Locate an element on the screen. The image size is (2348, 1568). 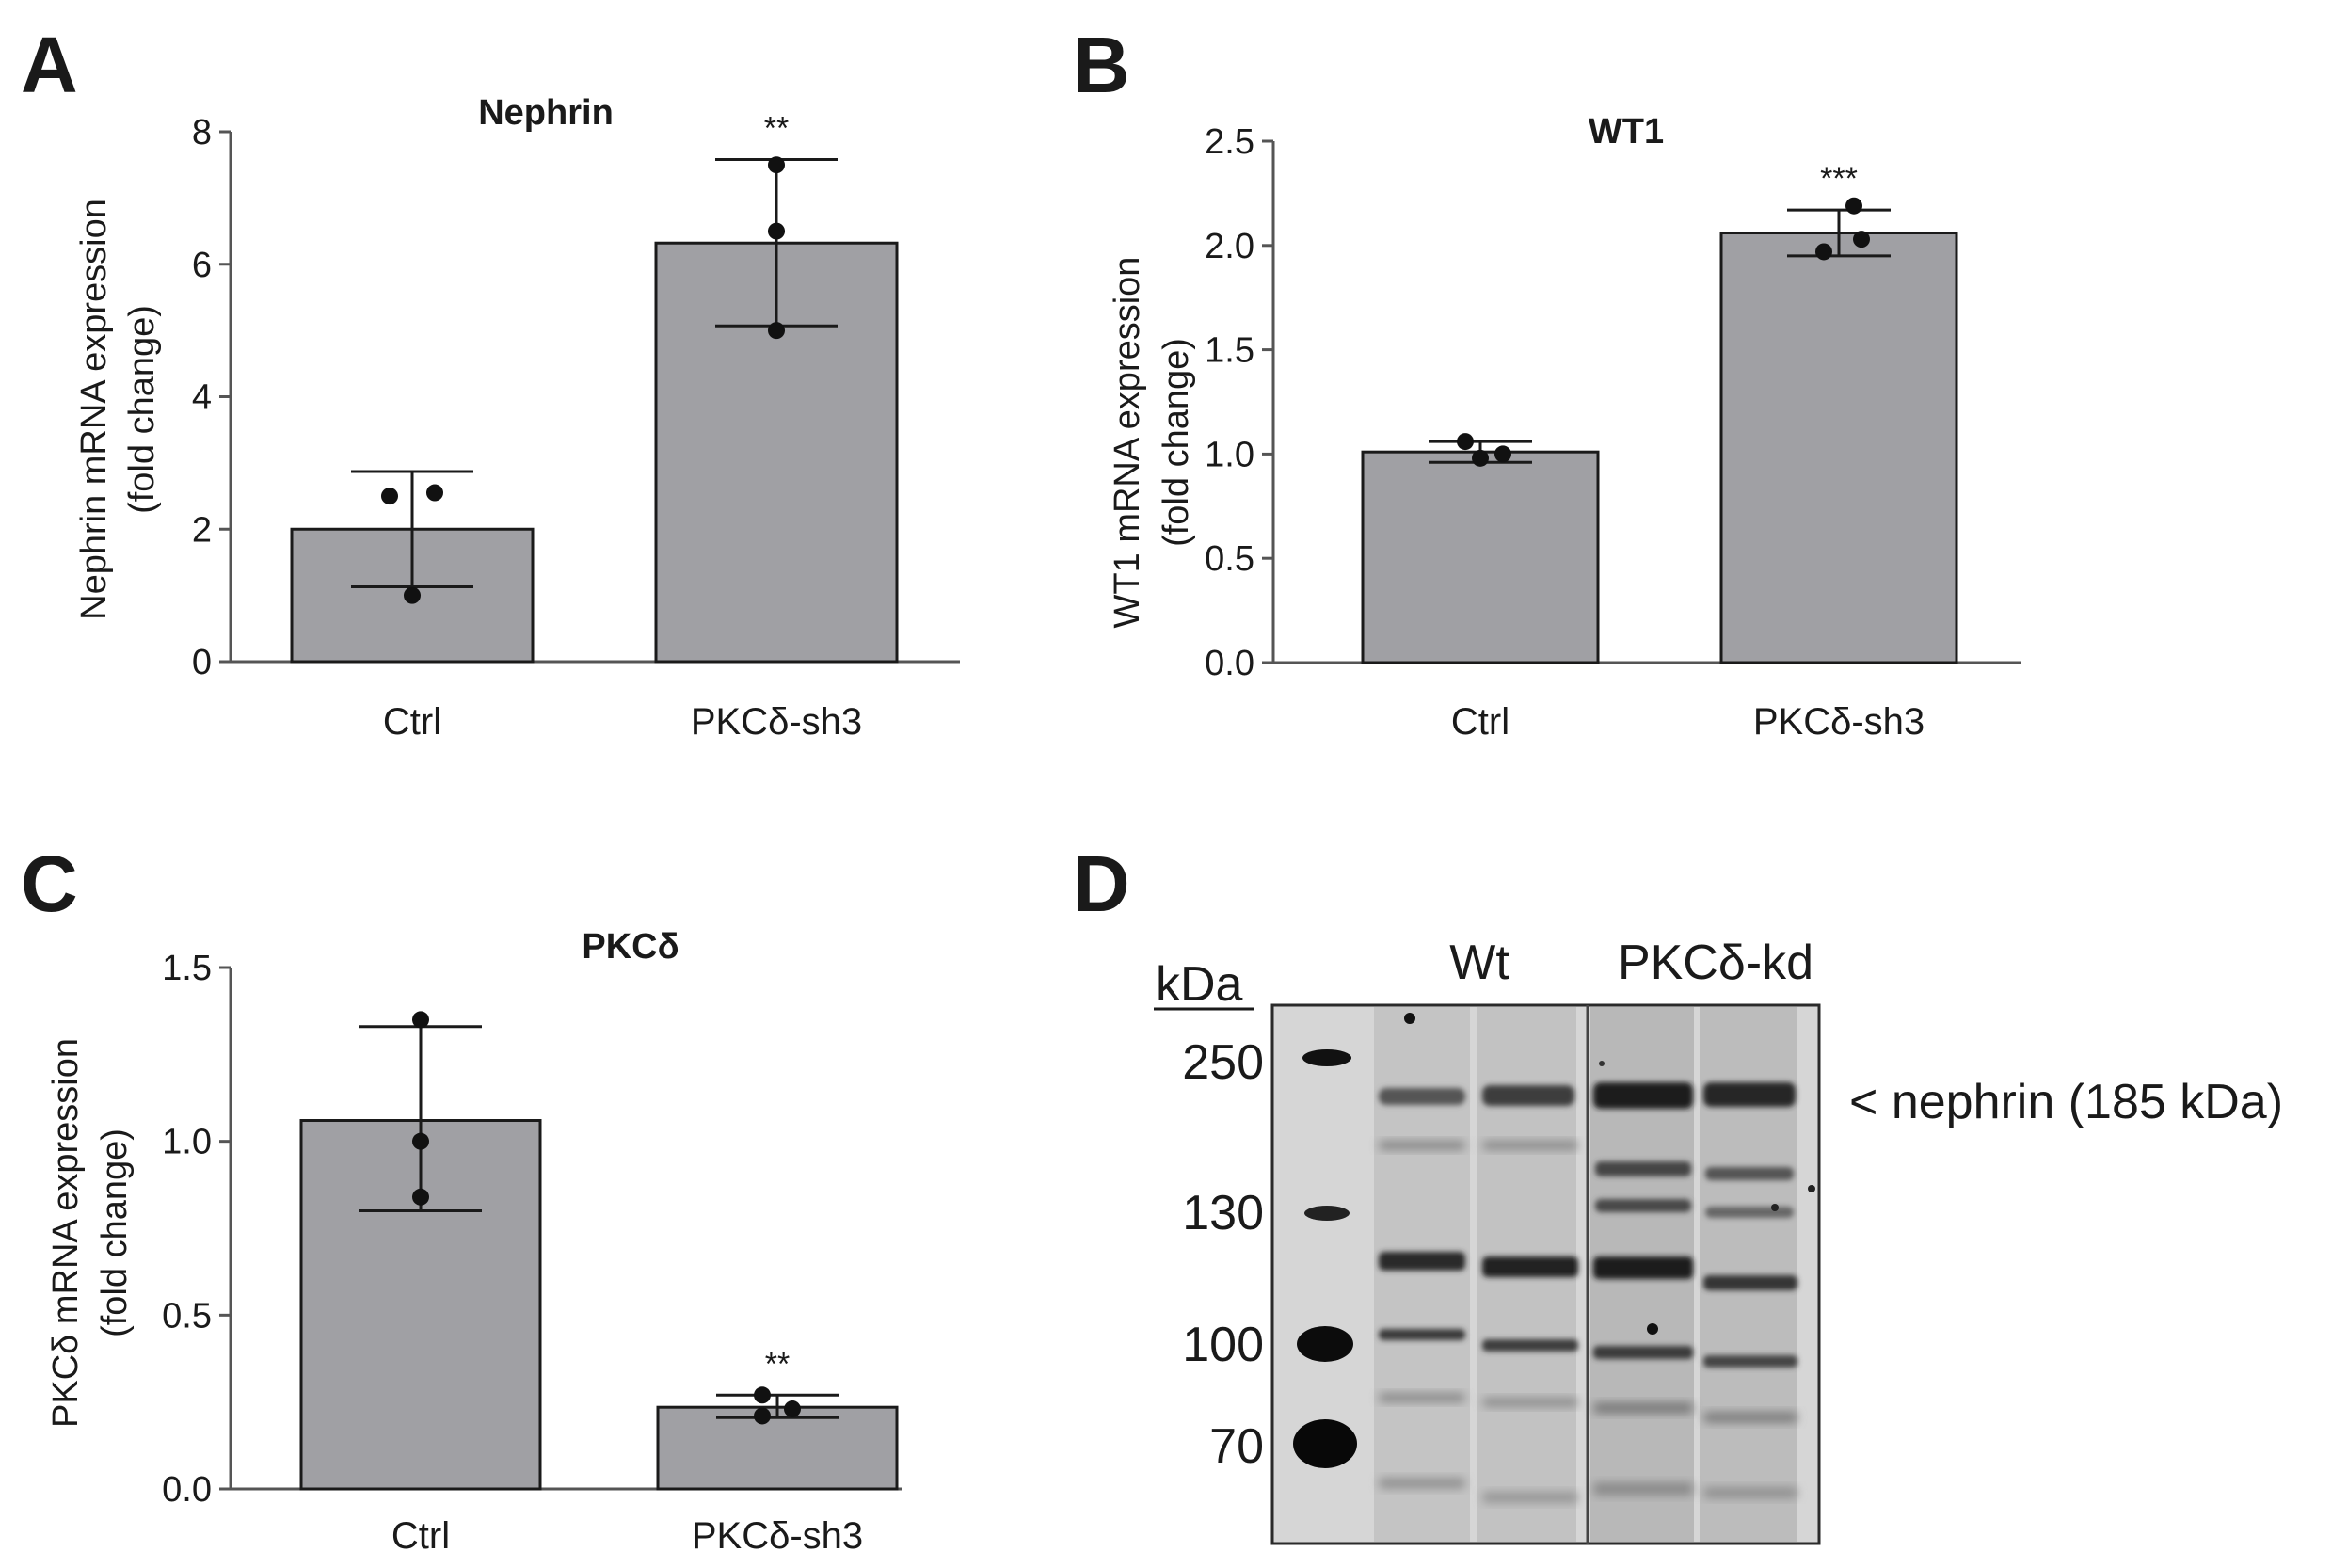
chart-b-ylabel-line1: WT1 mRNA expression is located at coordinates (1128, 443).